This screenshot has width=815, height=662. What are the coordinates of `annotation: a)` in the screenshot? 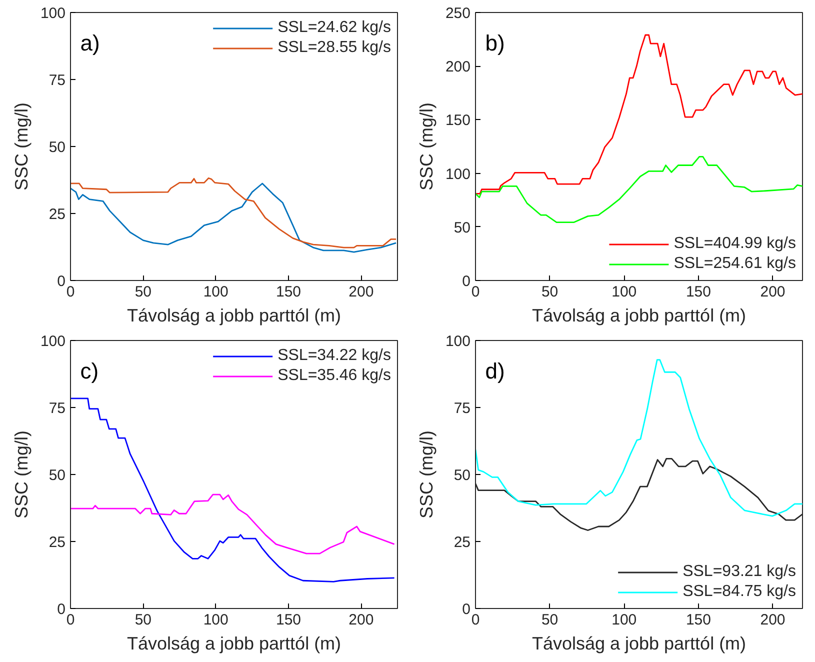 It's located at (90, 43).